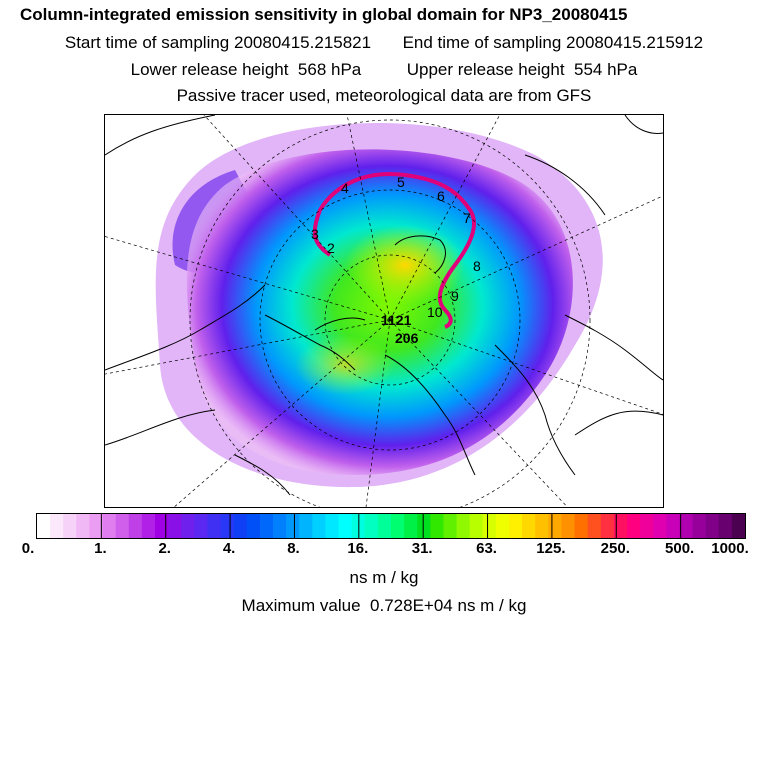  I want to click on start-time-value: 20080415.215821, so click(303, 42).